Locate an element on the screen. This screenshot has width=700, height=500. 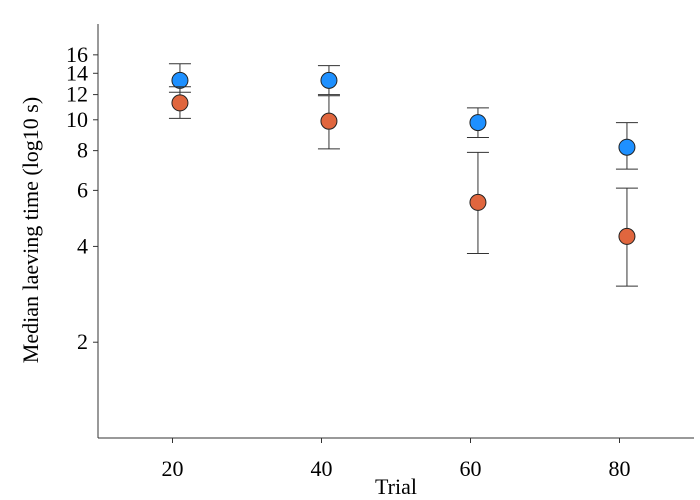
y-tick-label: 2 is located at coordinates (82, 341).